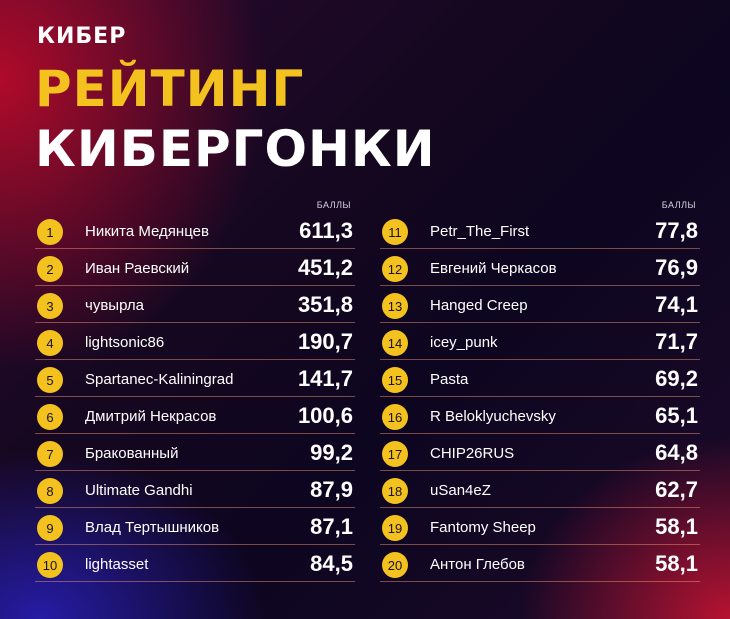 This screenshot has height=619, width=730. Describe the element at coordinates (460, 490) in the screenshot. I see `player-name: uSan4eZ` at that location.